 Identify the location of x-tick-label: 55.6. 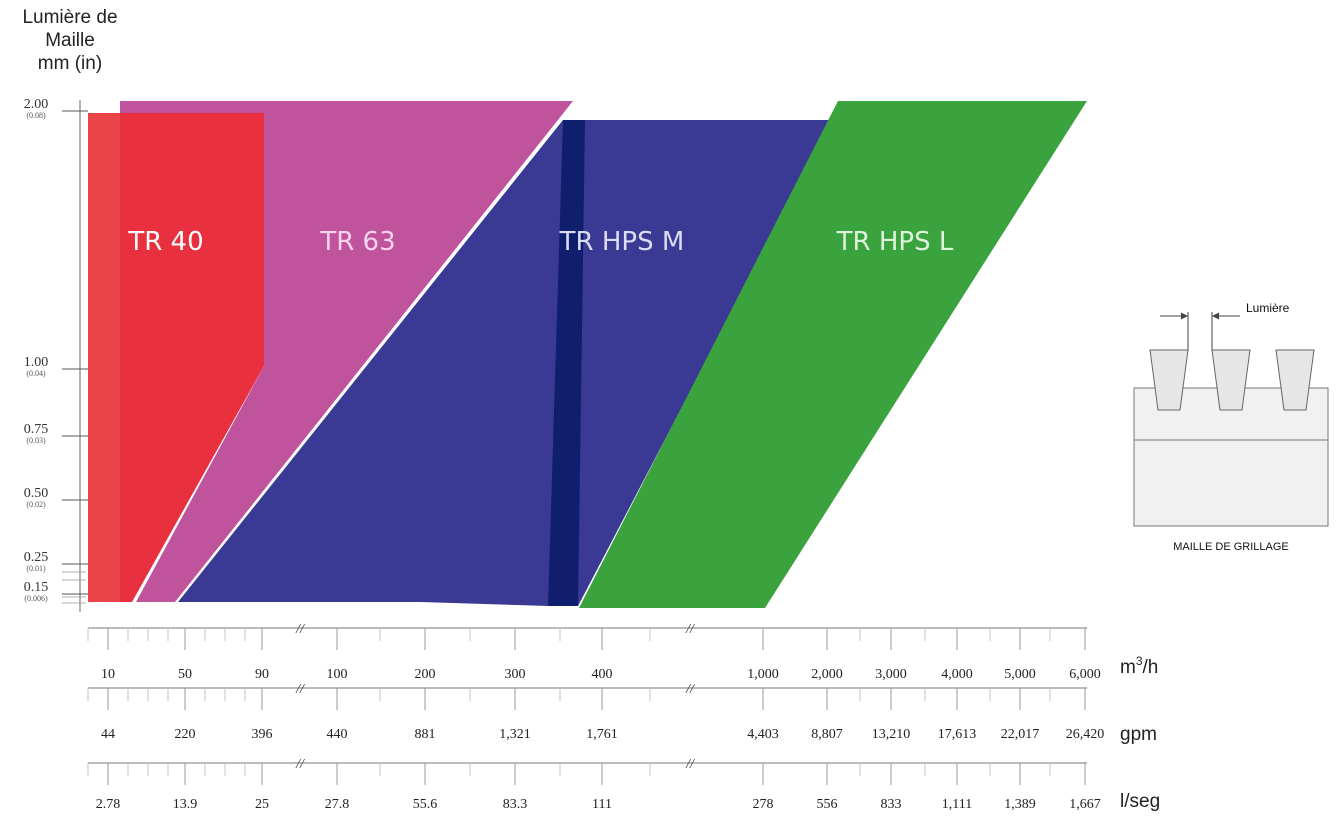
(425, 804).